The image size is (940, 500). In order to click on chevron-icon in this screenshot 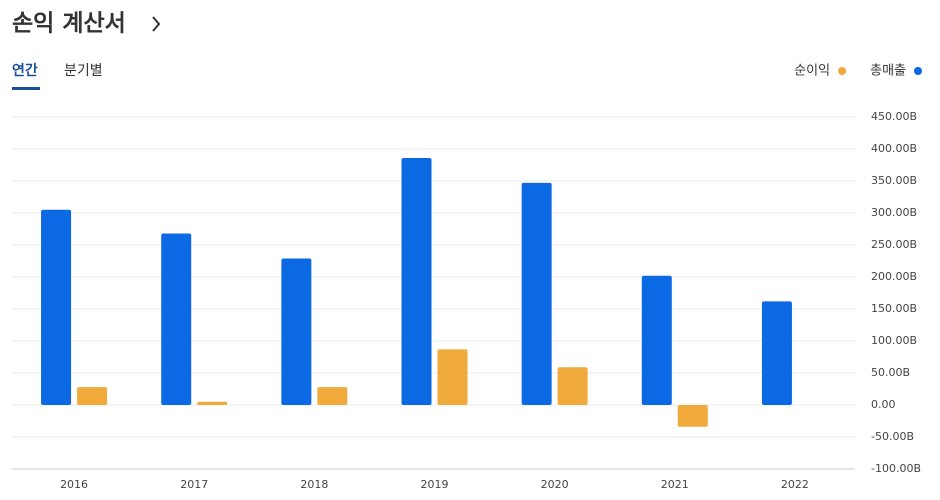, I will do `click(156, 24)`.